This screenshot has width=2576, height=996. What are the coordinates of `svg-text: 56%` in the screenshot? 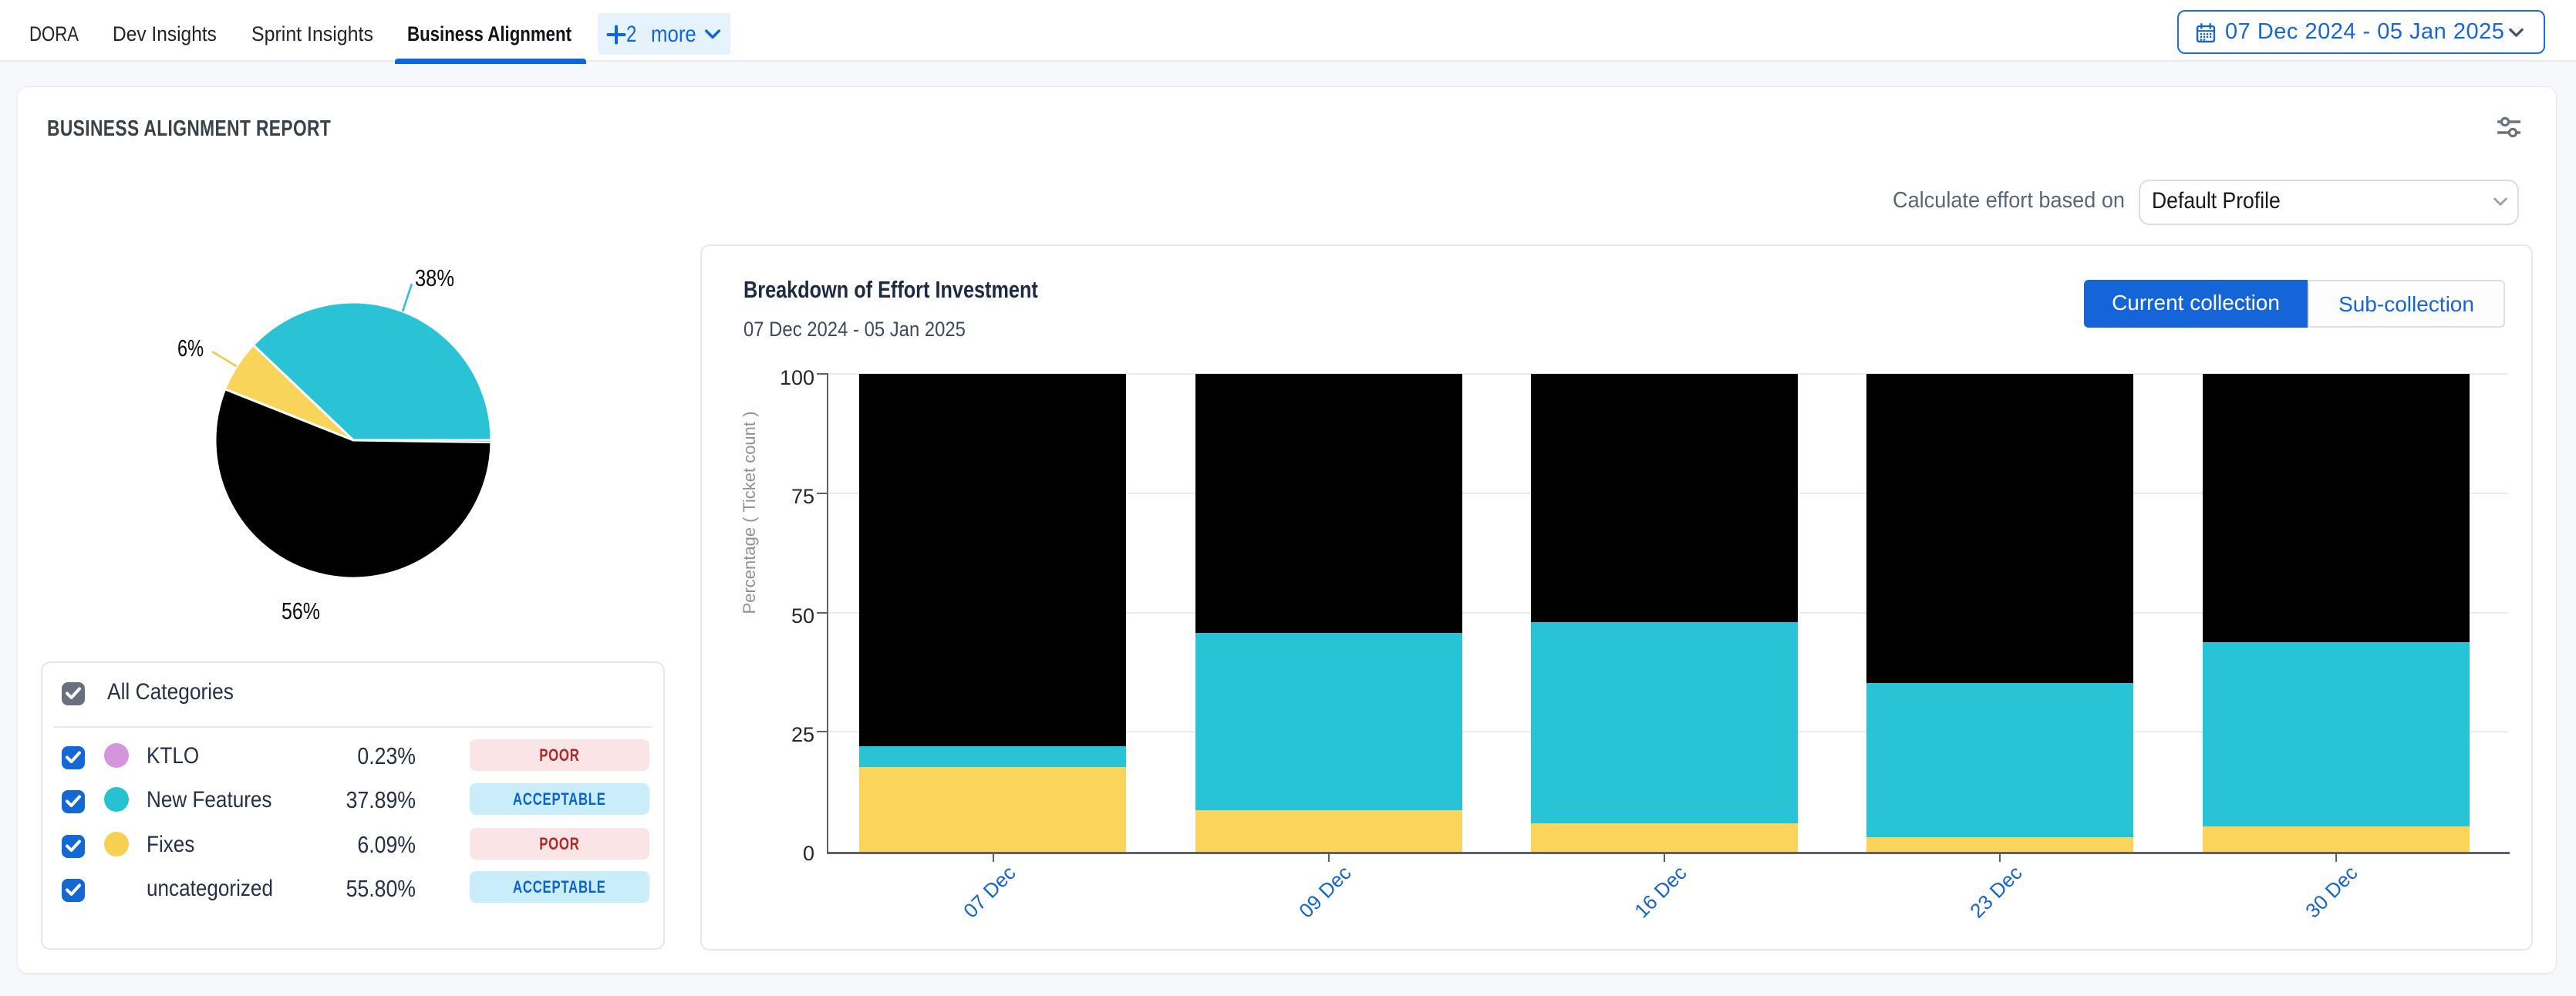 It's located at (301, 610).